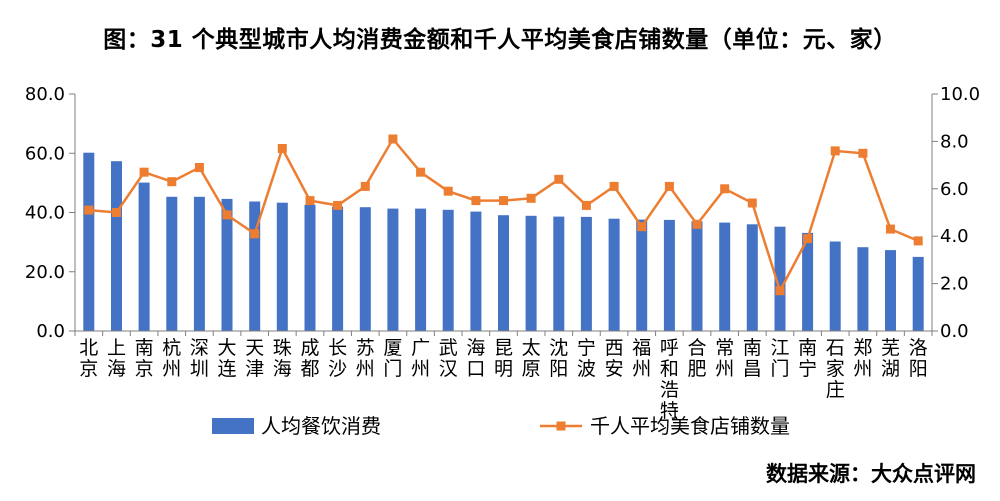  I want to click on category-label: 珠海, so click(282, 358).